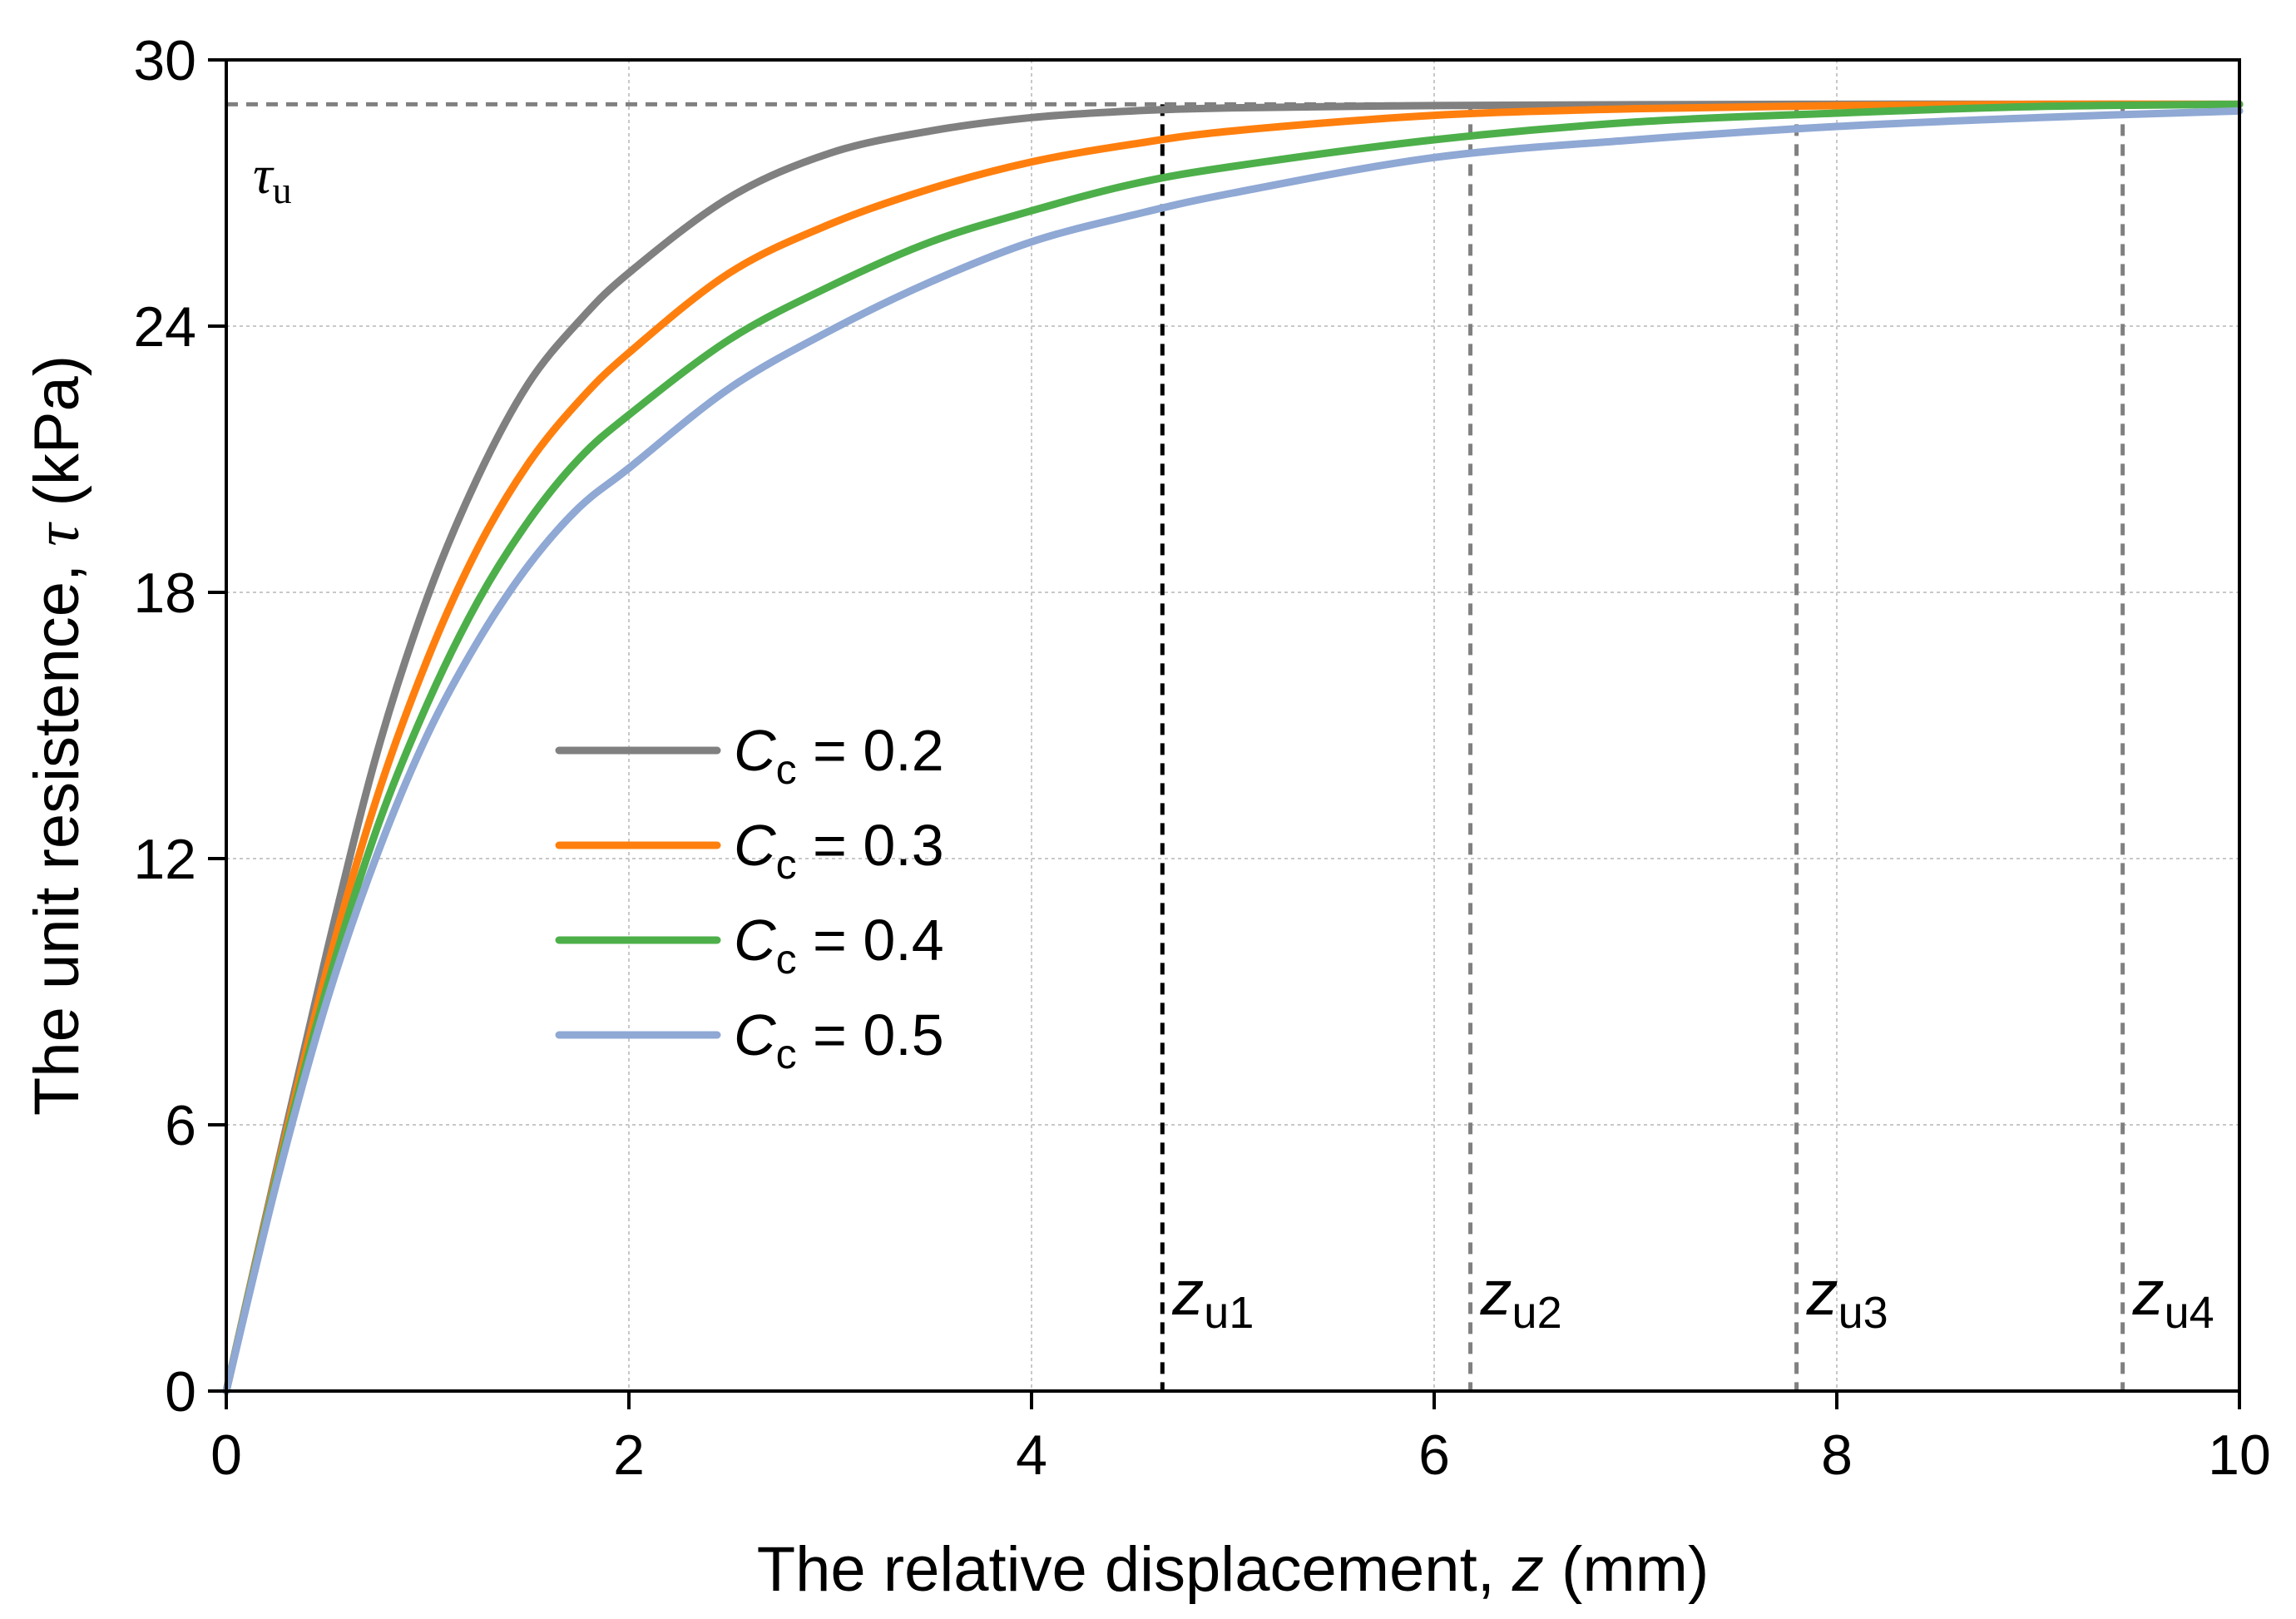  Describe the element at coordinates (1031, 1455) in the screenshot. I see `x-tick-label: 4` at that location.